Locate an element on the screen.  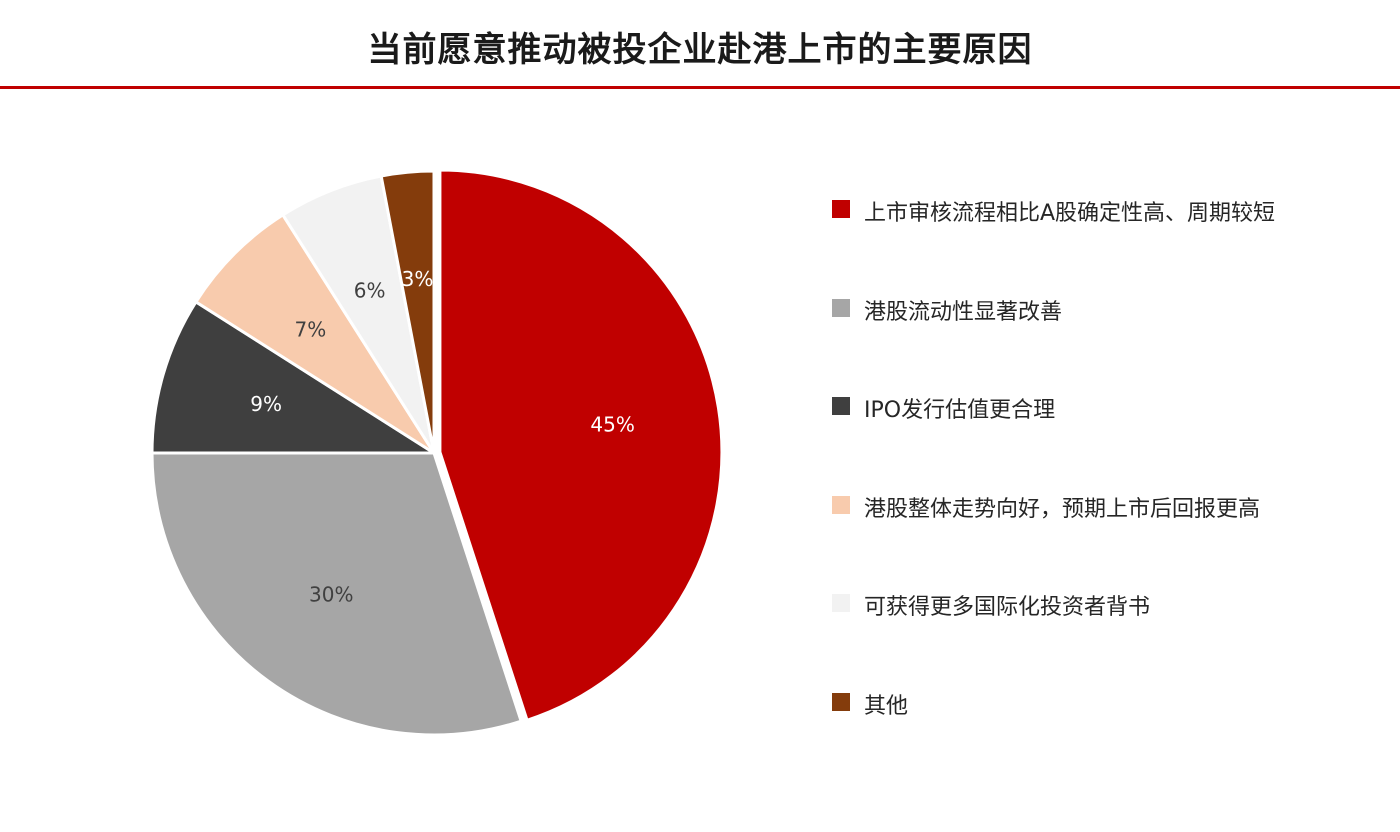
pie-slice-label-3: 9% is located at coordinates (266, 404).